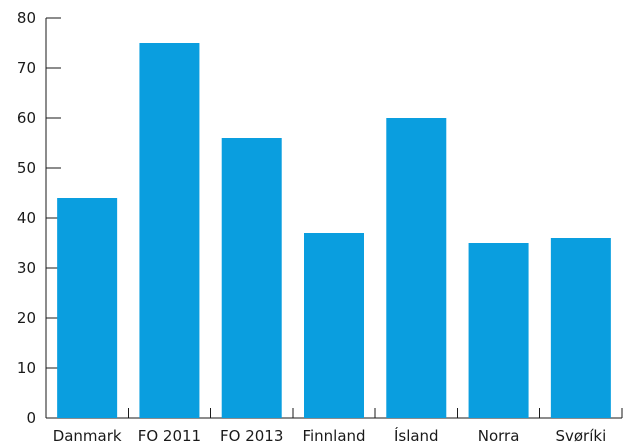 The width and height of the screenshot is (624, 446). What do you see at coordinates (26, 168) in the screenshot?
I see `y-tick-label: 50` at bounding box center [26, 168].